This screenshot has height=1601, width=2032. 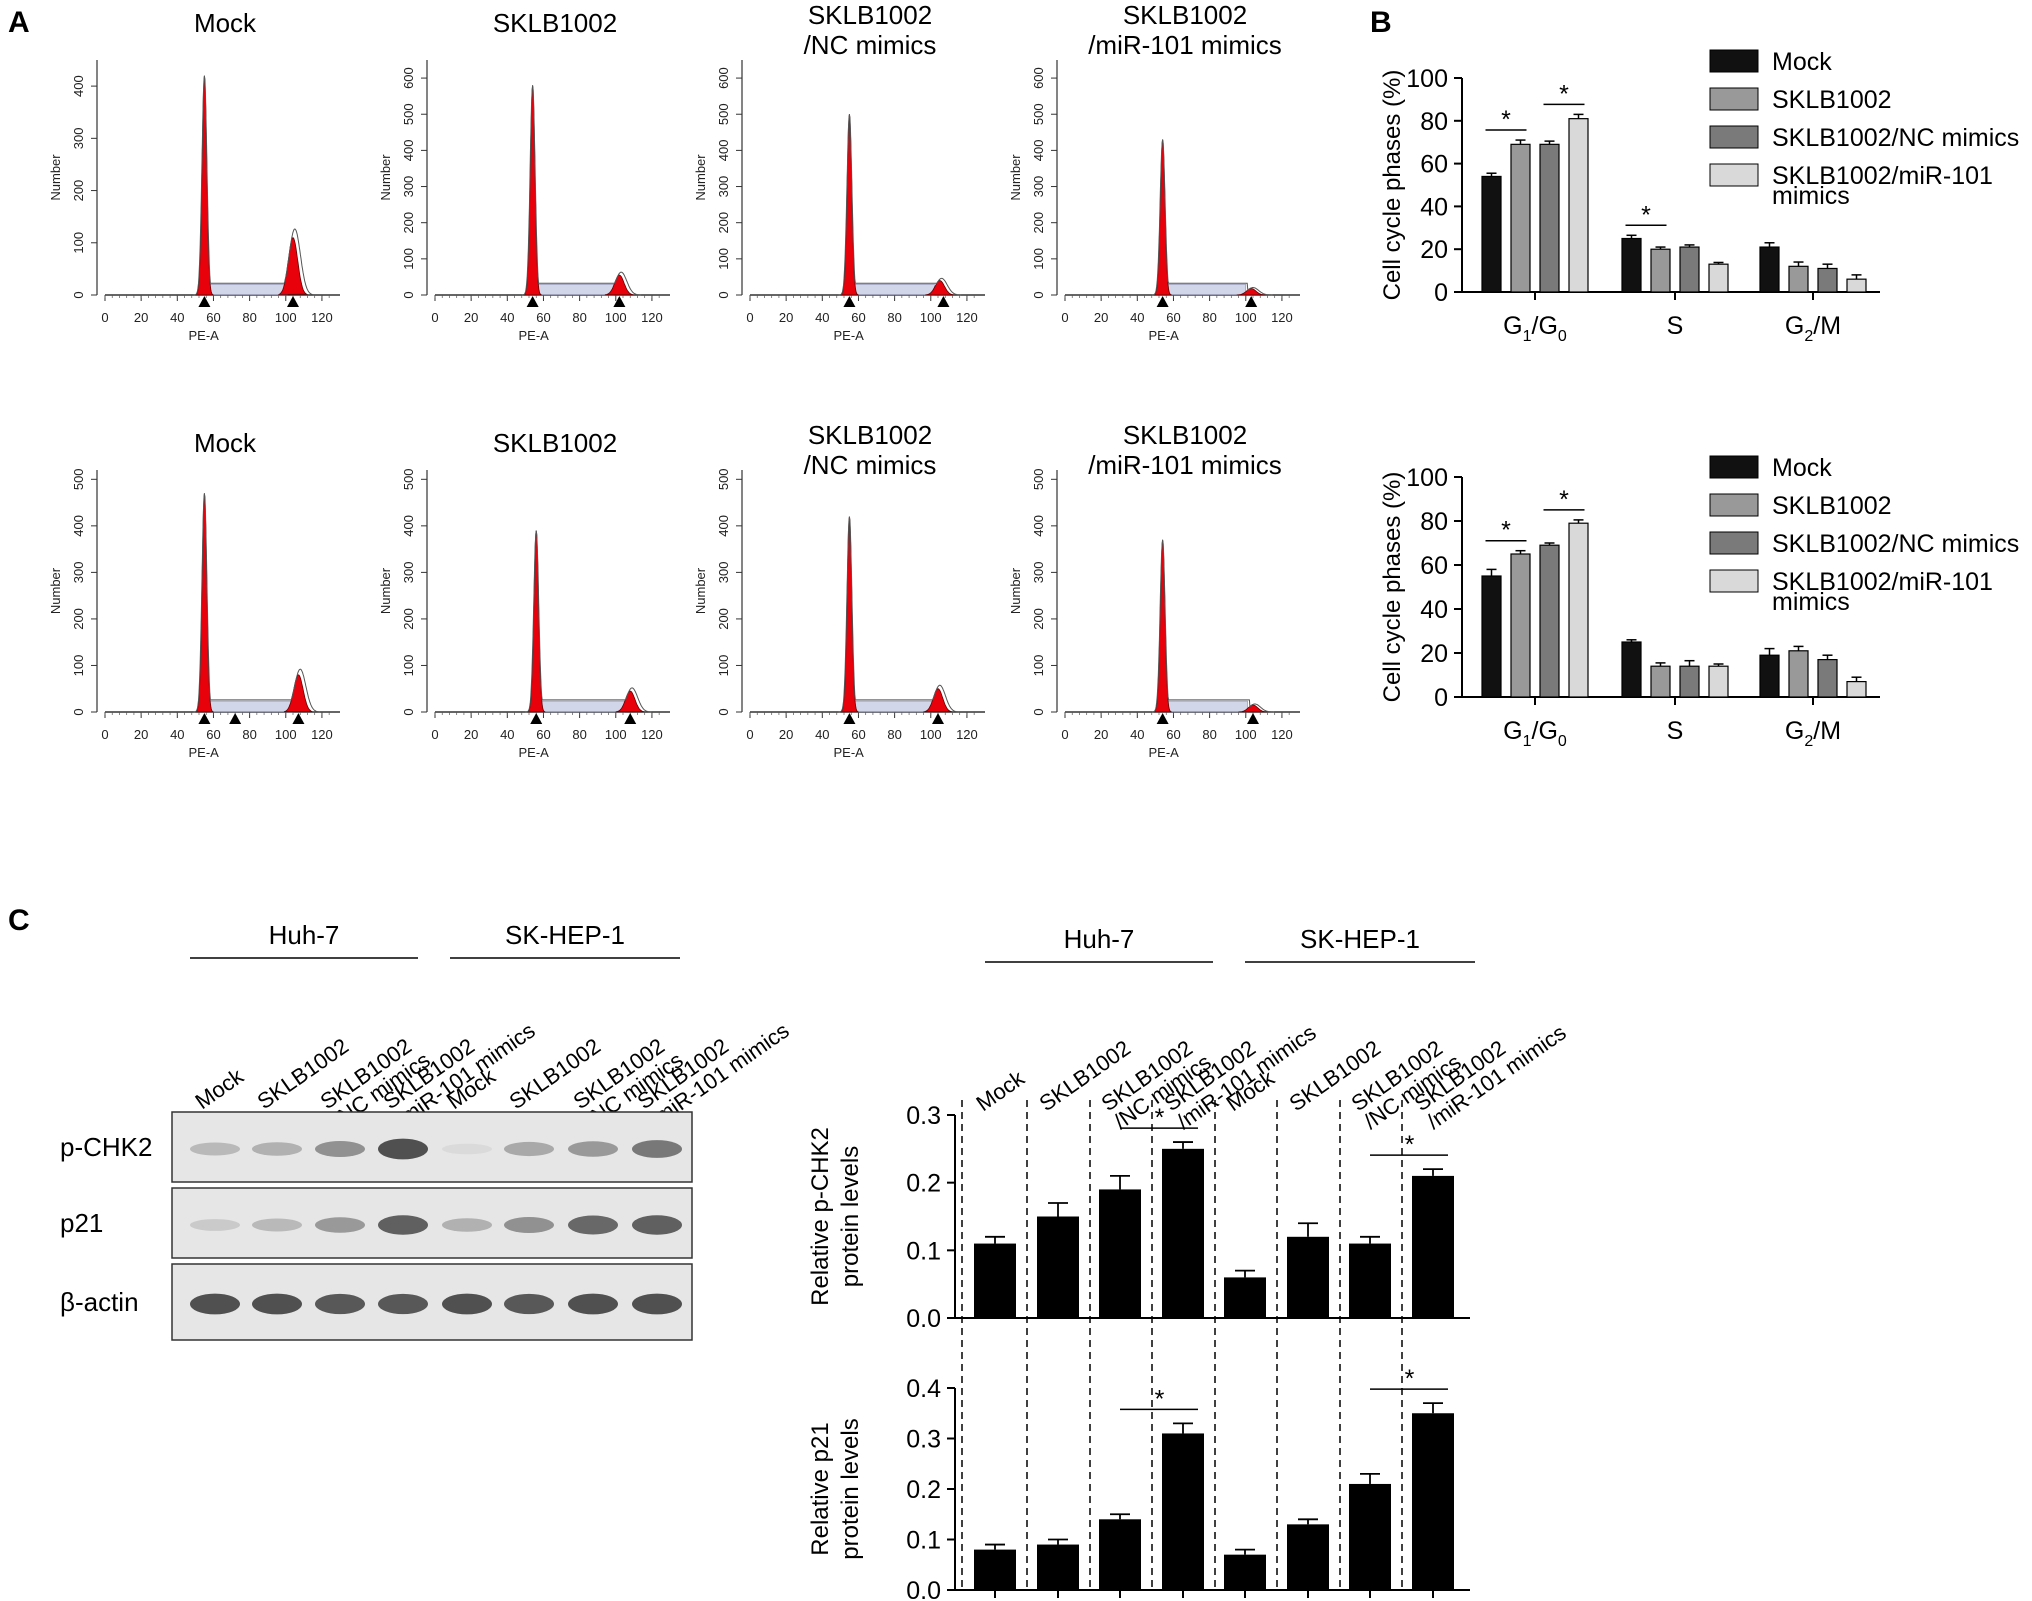 What do you see at coordinates (1434, 250) in the screenshot?
I see `y-tick-label: 20` at bounding box center [1434, 250].